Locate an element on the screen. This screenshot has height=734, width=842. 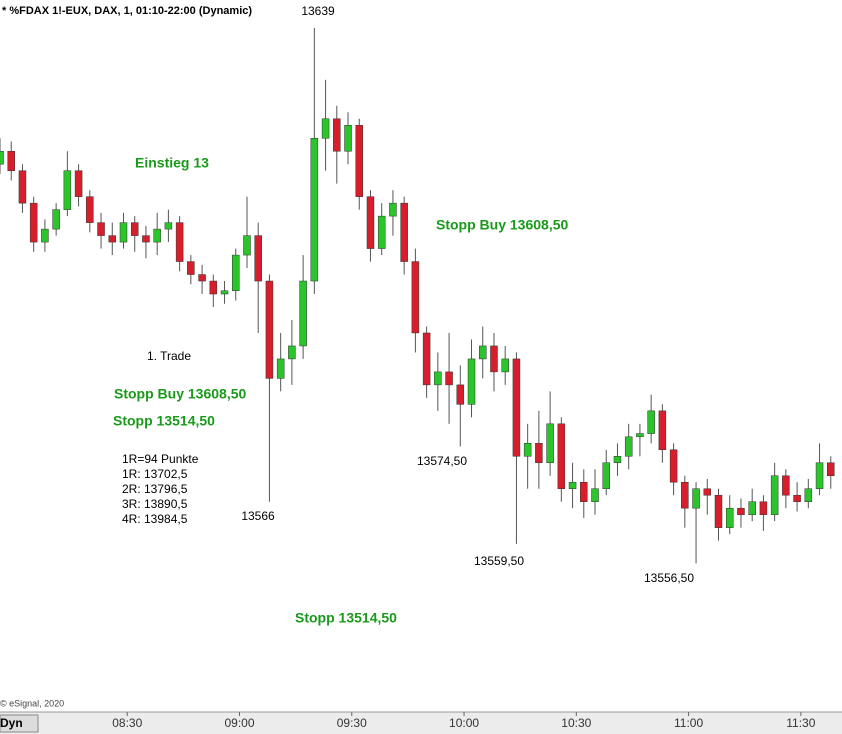
time-axis-band is located at coordinates (421, 723).